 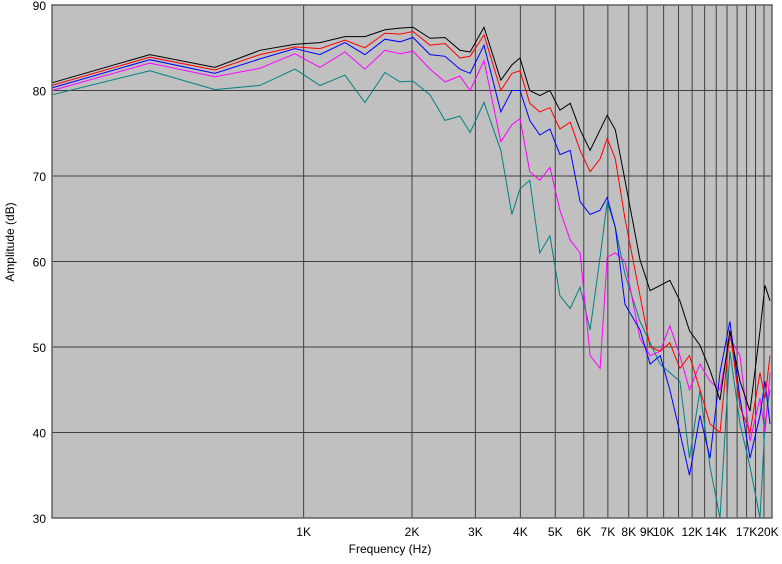 What do you see at coordinates (40, 92) in the screenshot?
I see `y-tick-label: 80` at bounding box center [40, 92].